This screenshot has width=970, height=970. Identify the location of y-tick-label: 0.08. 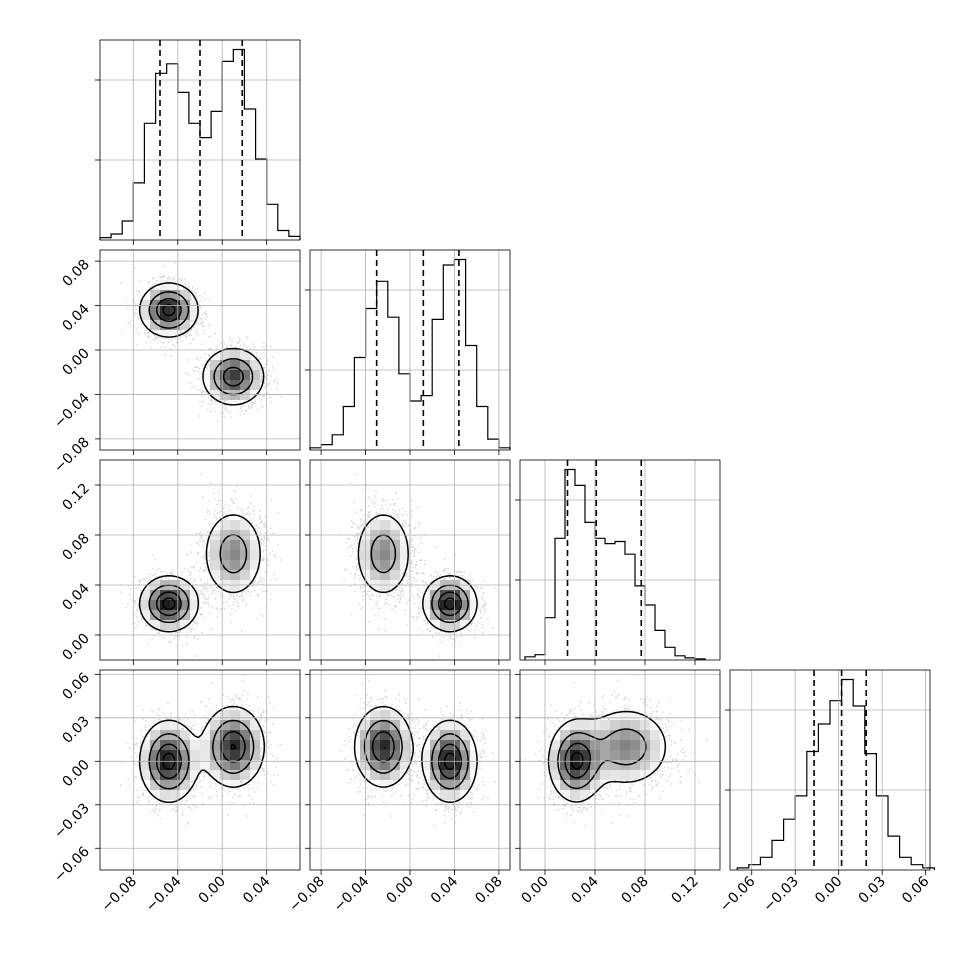
(75, 547).